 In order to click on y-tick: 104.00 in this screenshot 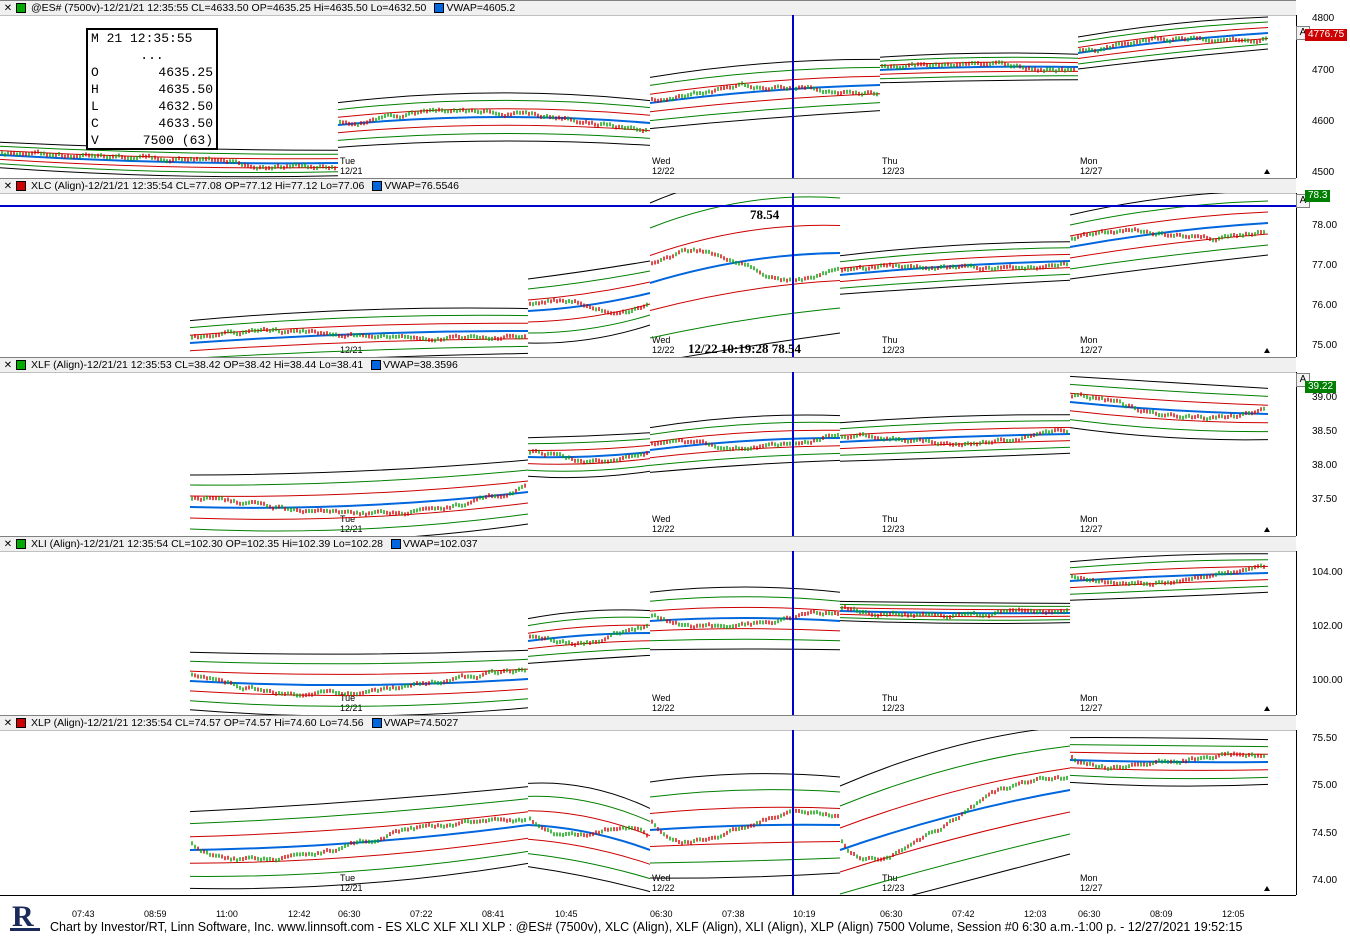, I will do `click(1327, 572)`.